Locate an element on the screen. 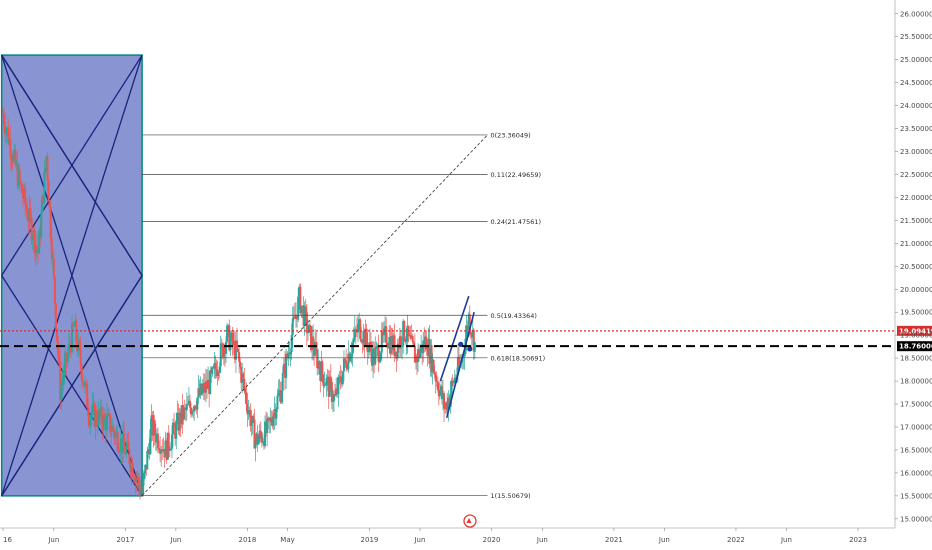 The height and width of the screenshot is (550, 932). support-level-badge: 18.76006 is located at coordinates (914, 346).